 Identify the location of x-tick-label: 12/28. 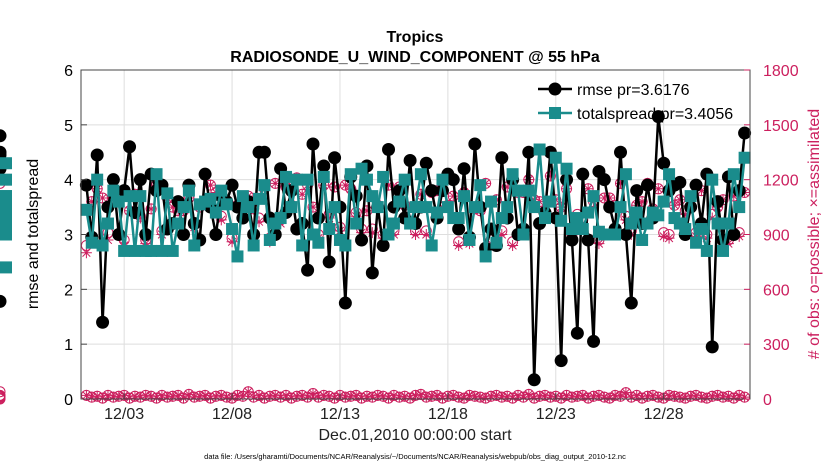
(664, 414).